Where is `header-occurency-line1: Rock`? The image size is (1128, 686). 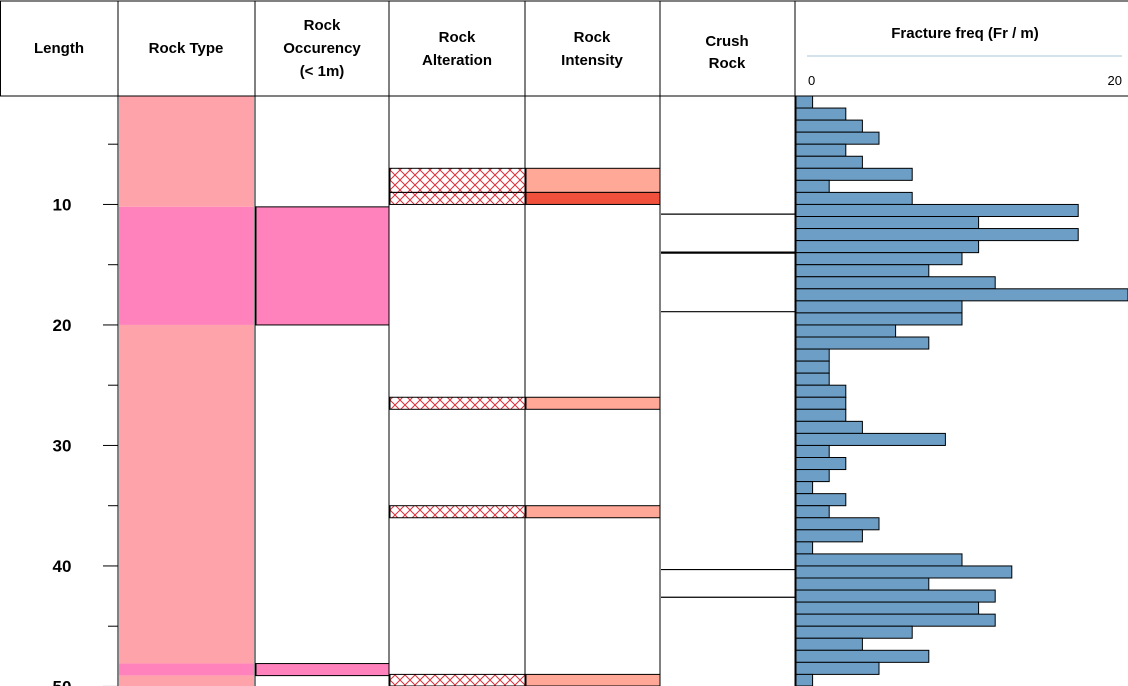
header-occurency-line1: Rock is located at coordinates (322, 25).